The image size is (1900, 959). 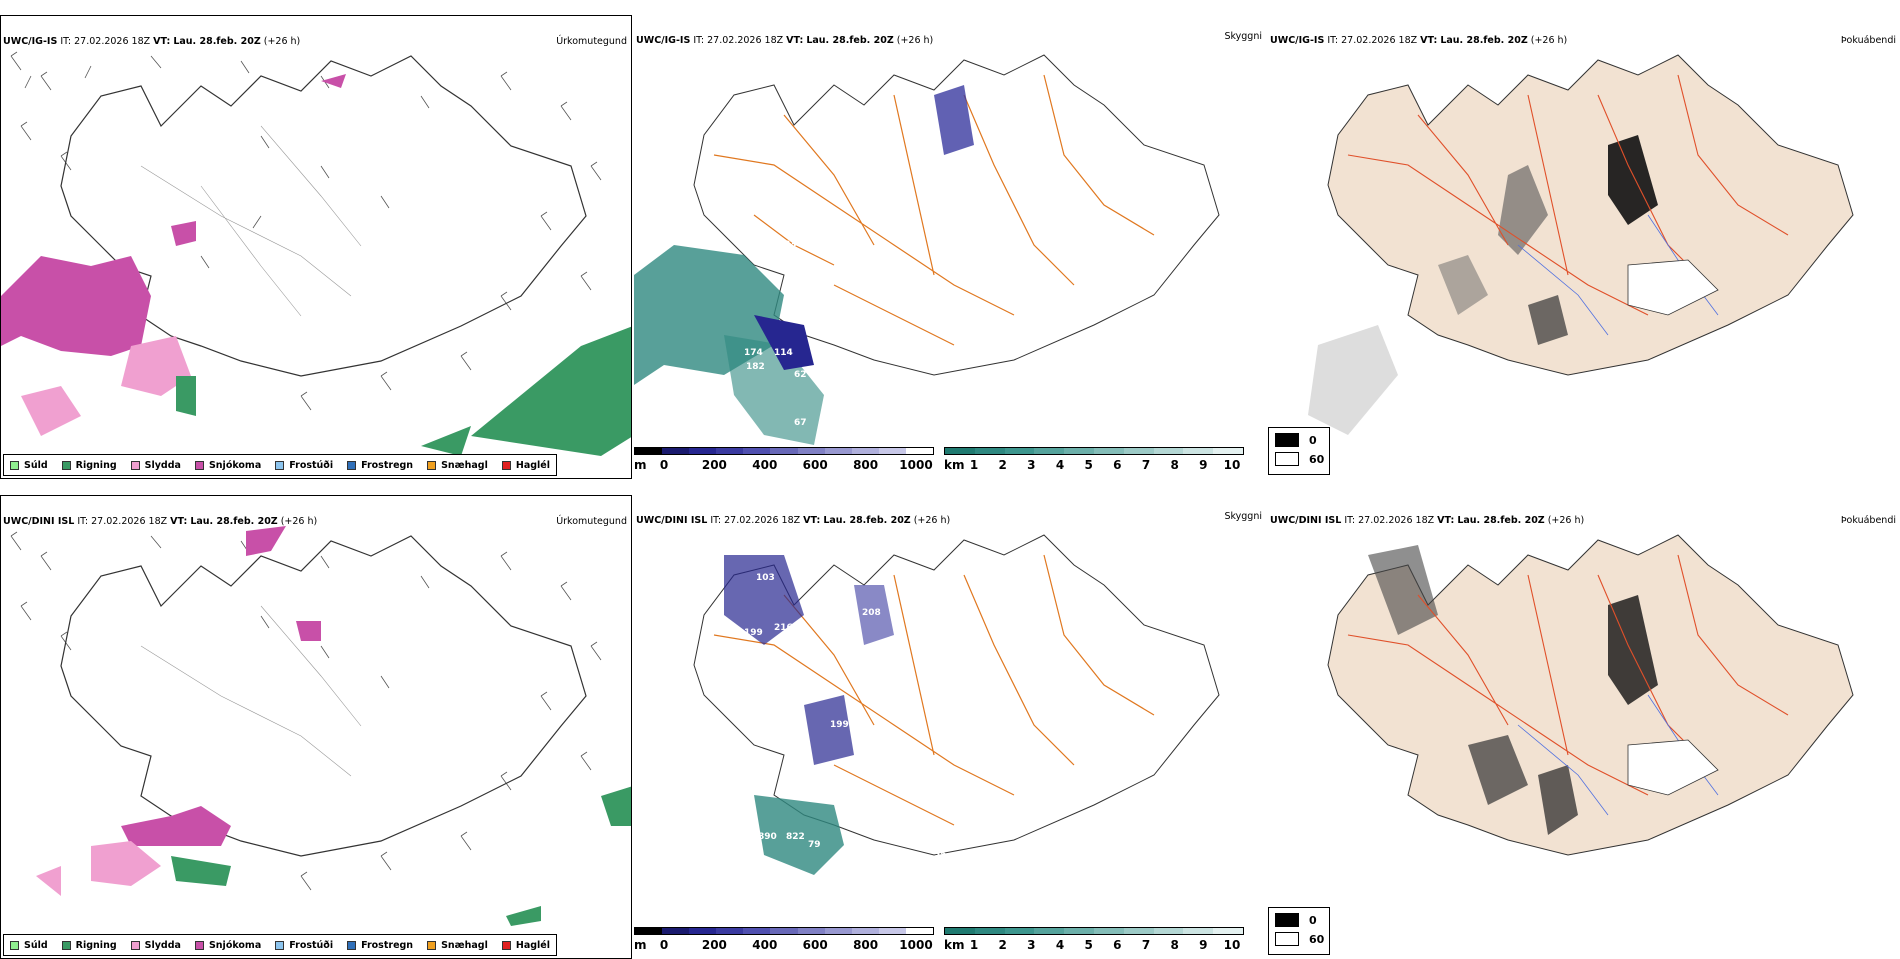 I want to click on colorbar-tick-label: 9, so click(x=1203, y=945).